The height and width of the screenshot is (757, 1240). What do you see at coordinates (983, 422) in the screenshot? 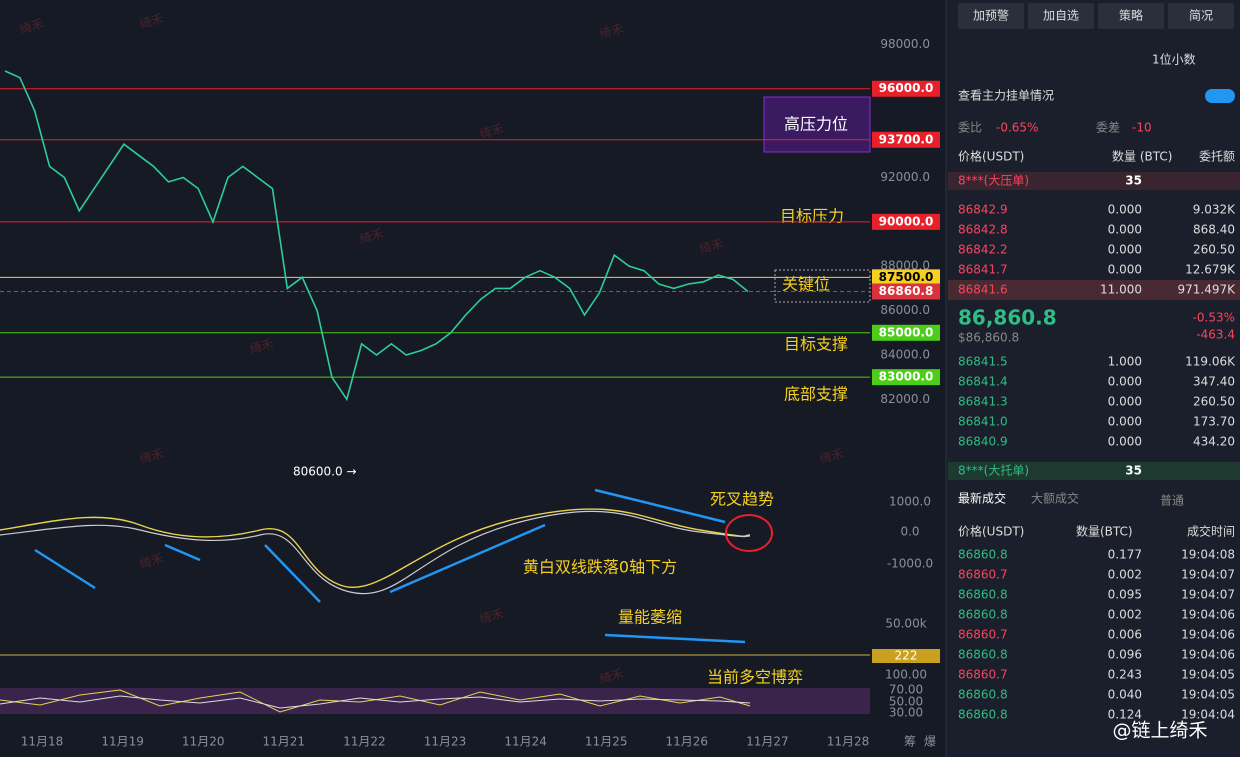
I see `bid-cell: 86841.0` at bounding box center [983, 422].